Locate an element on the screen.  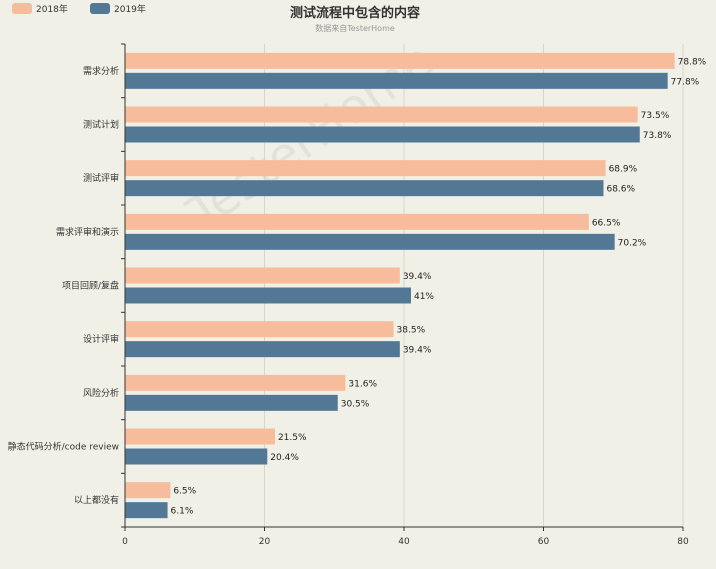
data-label: 41% is located at coordinates (424, 297).